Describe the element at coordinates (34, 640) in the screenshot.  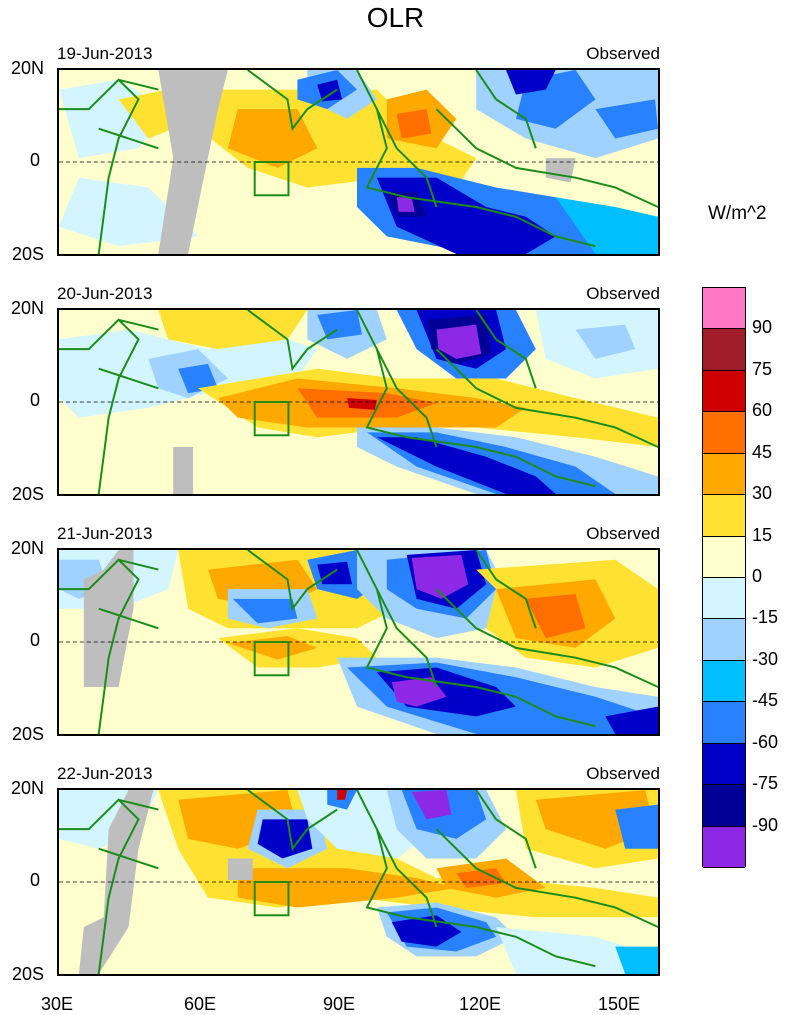
I see `ylabel-eq-3: 0` at that location.